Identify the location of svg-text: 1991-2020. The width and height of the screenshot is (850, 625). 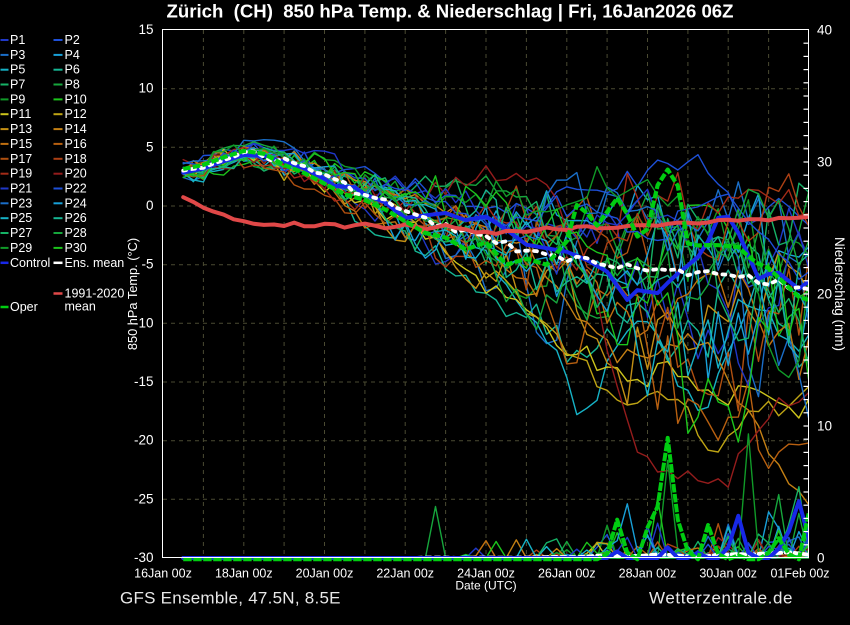
(95, 294).